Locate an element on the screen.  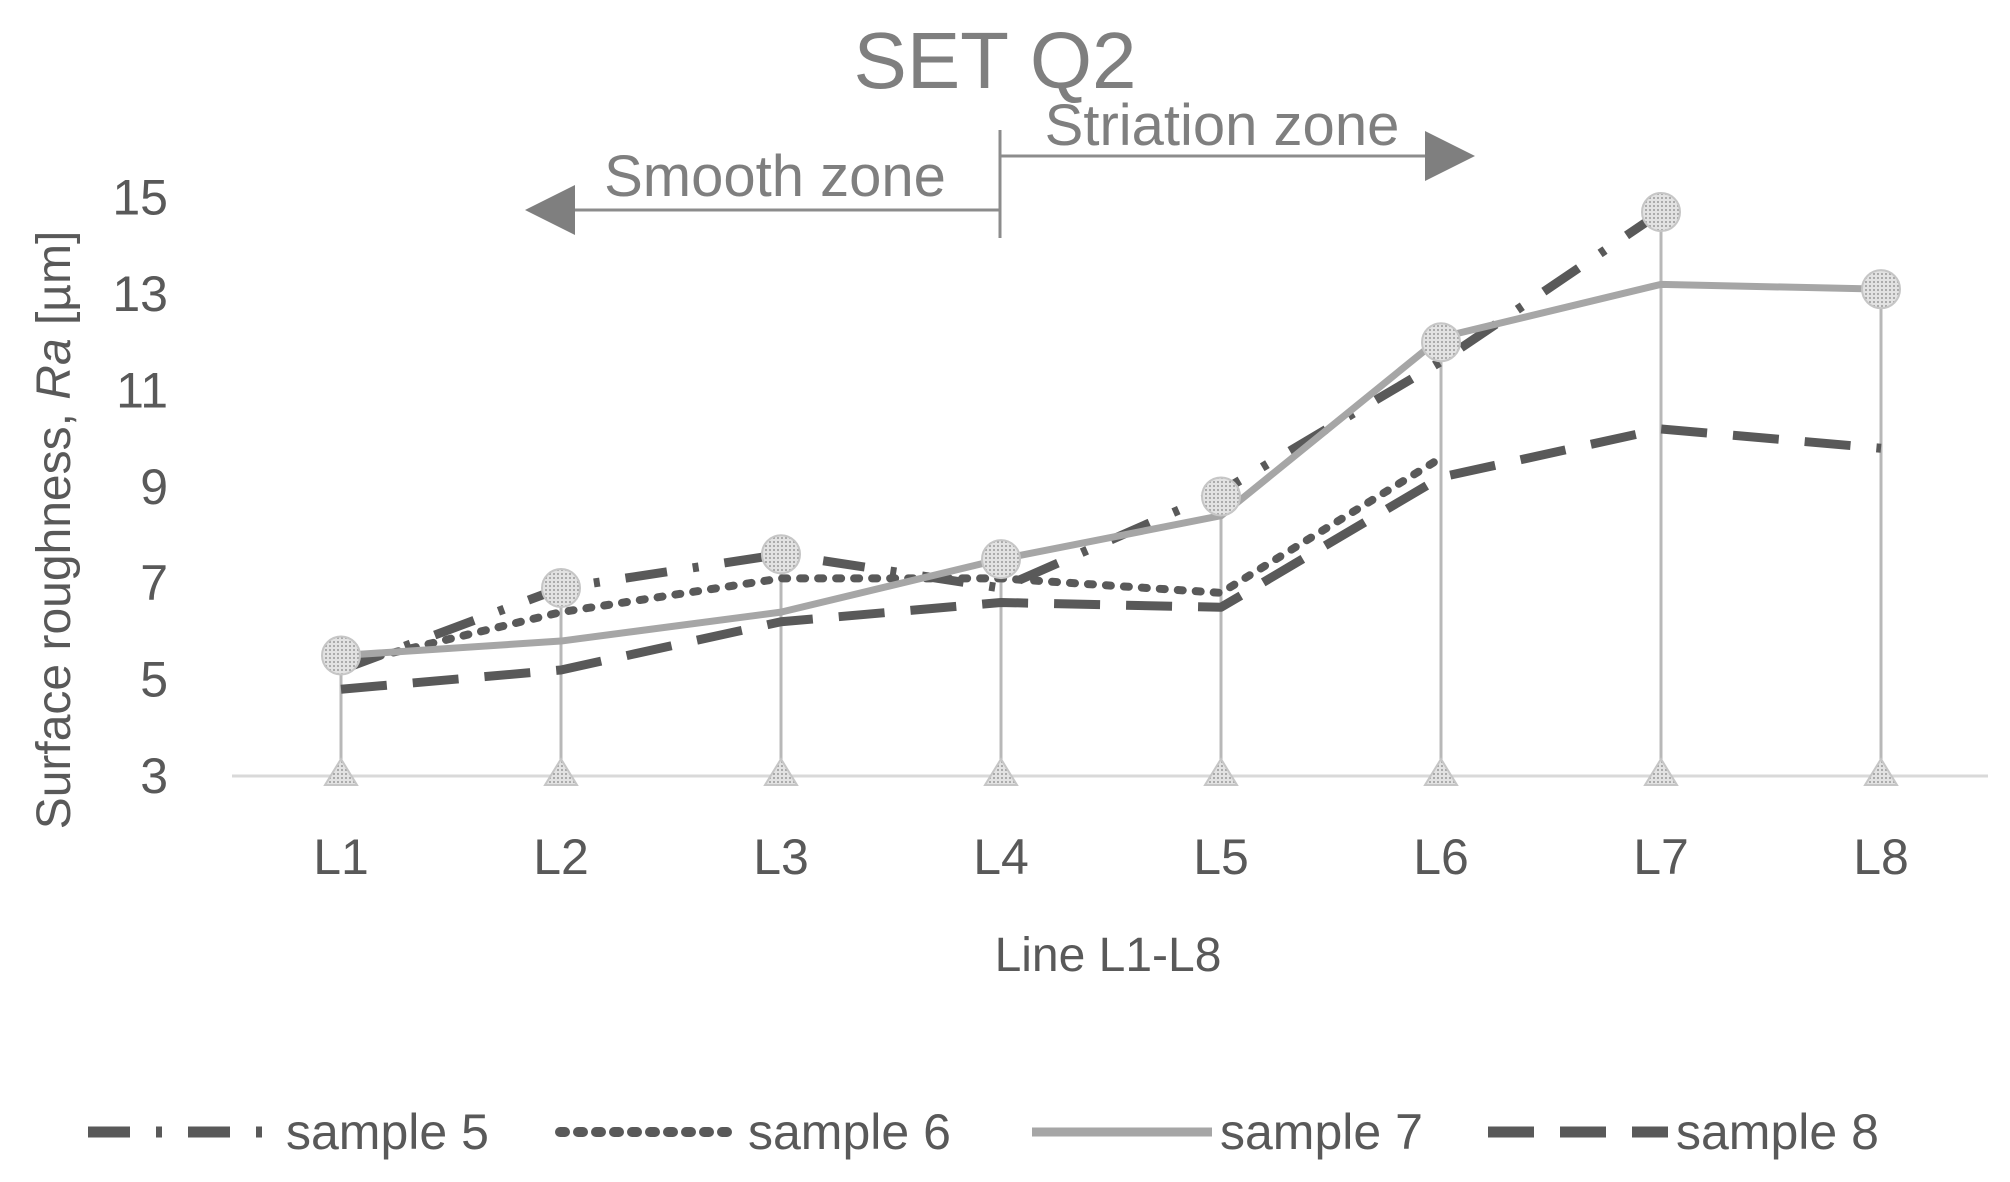
y-tick-label: 11 is located at coordinates (142, 390).